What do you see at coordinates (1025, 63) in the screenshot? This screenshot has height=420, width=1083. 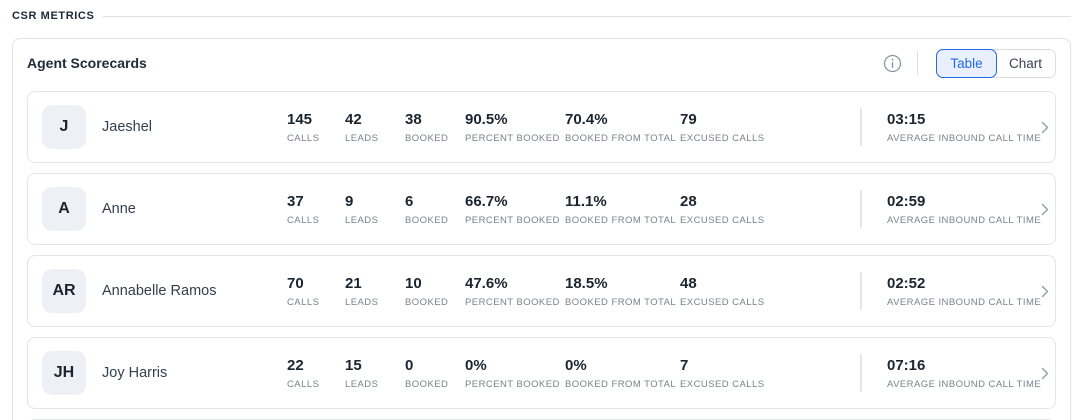 I see `chart-view-button: Chart` at bounding box center [1025, 63].